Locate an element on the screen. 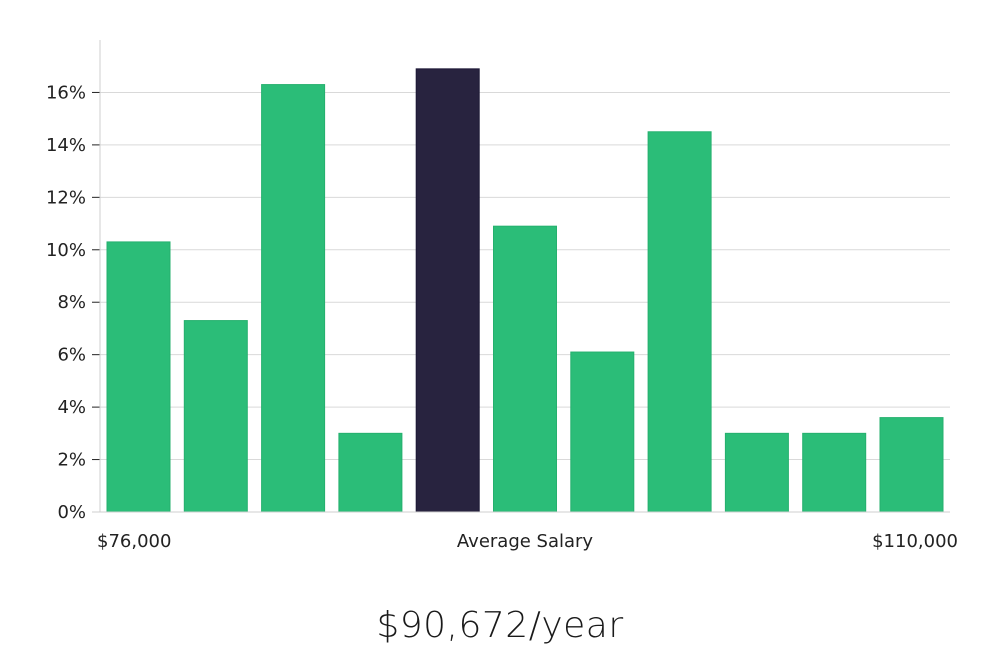  y-axis-ticks: 0% 2% 4% 6% 8% 10% 12% 14% 16% is located at coordinates (73, 302).